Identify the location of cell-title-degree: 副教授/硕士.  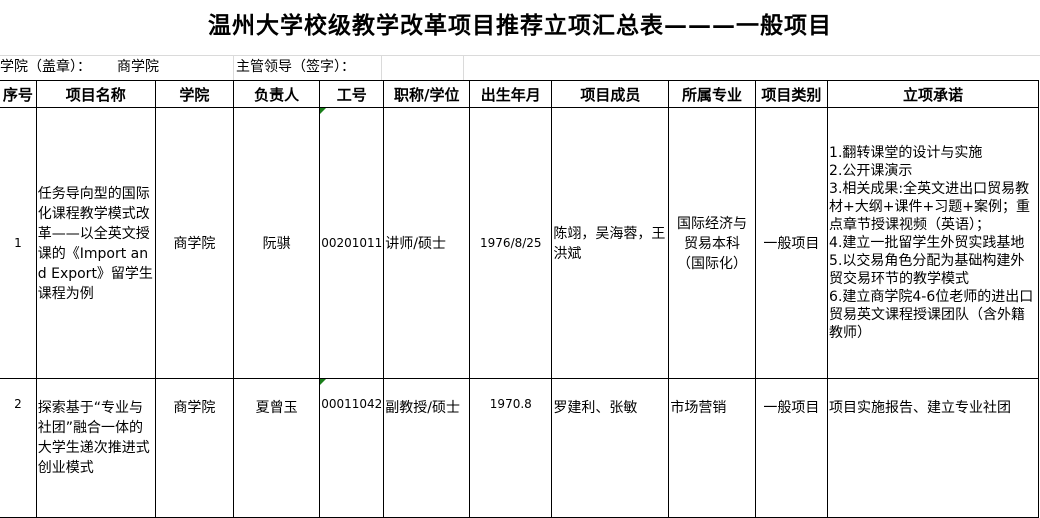
(427, 448).